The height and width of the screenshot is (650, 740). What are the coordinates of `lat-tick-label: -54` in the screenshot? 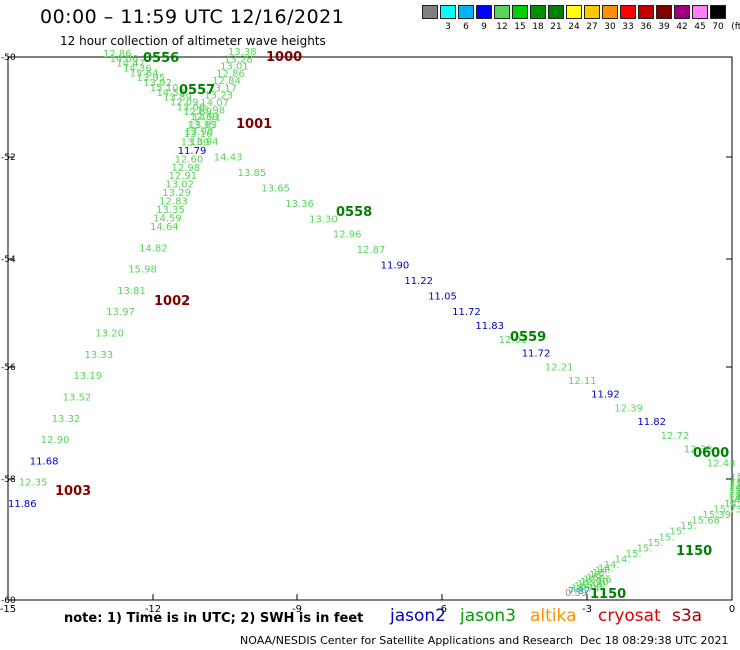 It's located at (8, 260).